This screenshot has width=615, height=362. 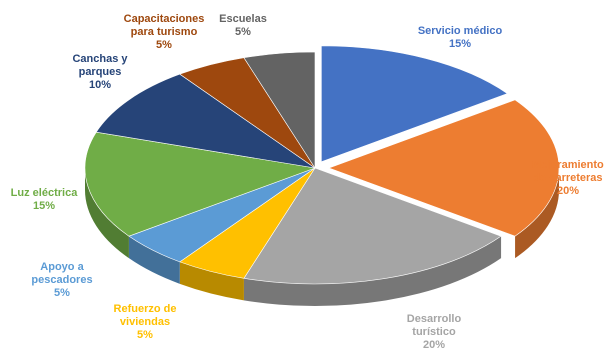 I want to click on pie-label-6: Canchas y parques 10%, so click(x=100, y=72).